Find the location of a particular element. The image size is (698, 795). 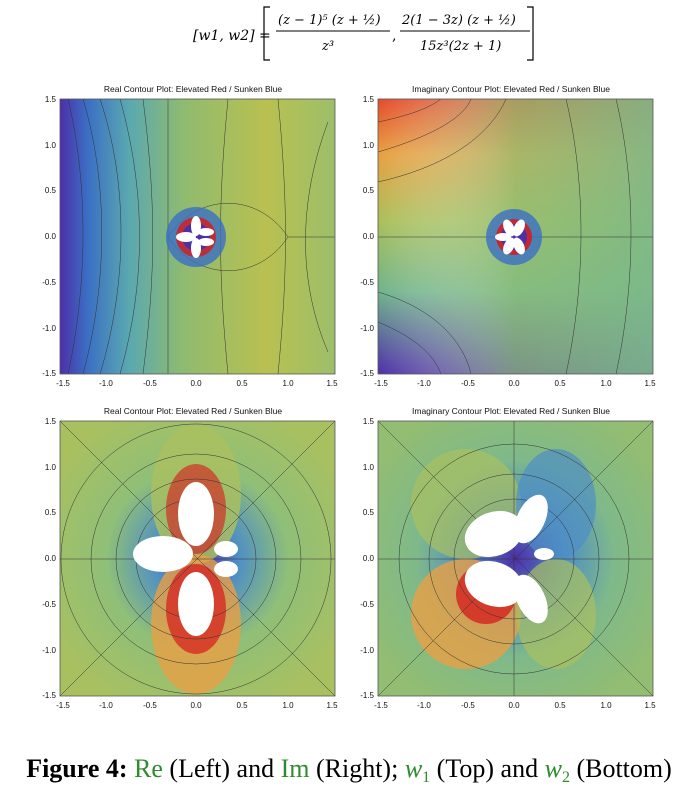

w2-numerator: 2(1 − 3z) (z + ½) is located at coordinates (458, 20).